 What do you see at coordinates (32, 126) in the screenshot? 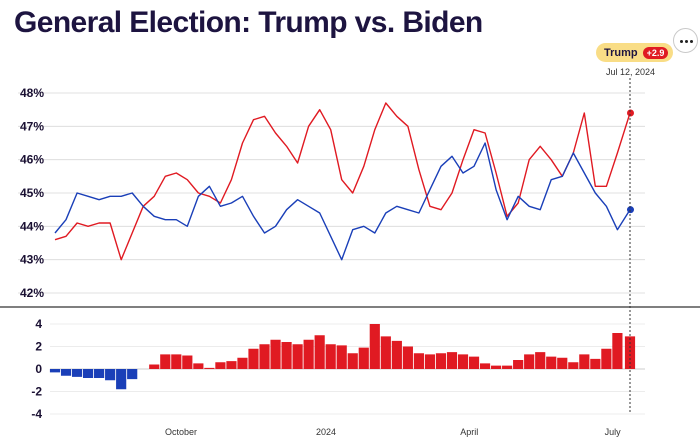
I see `y-tick-label: 47%` at bounding box center [32, 126].